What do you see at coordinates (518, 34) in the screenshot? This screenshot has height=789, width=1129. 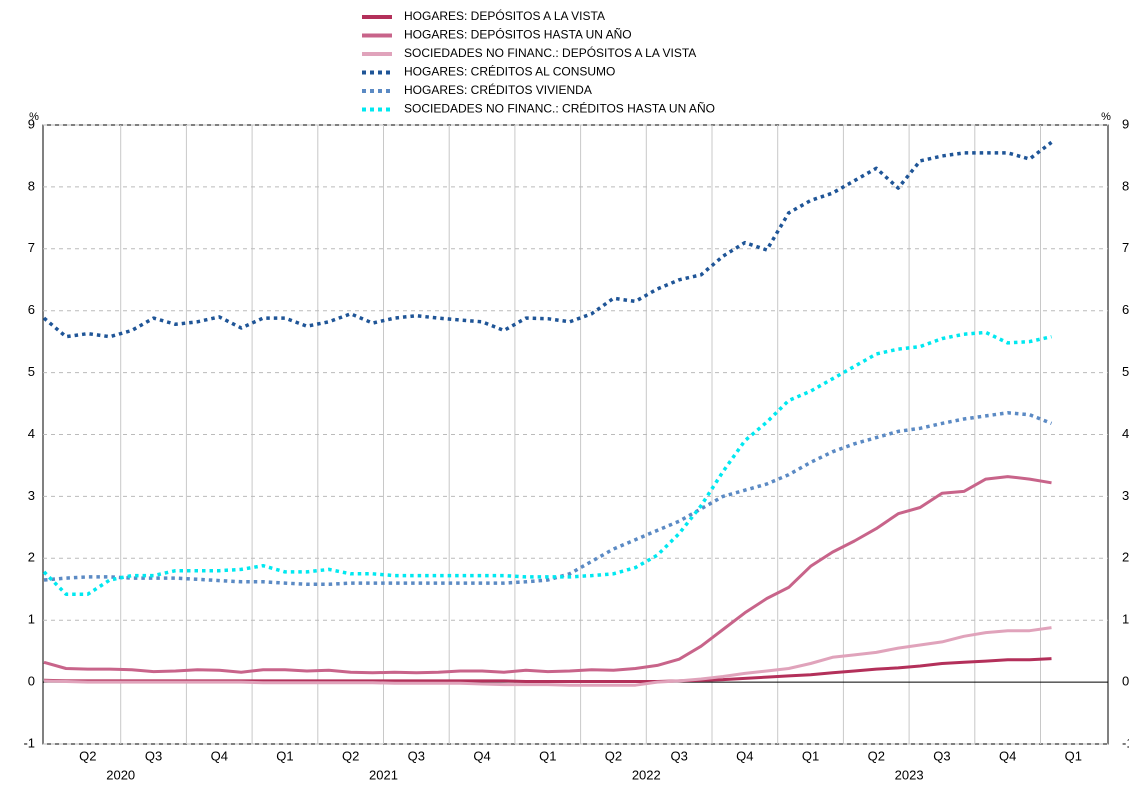 I see `legend-label: HOGARES: DEPÓSITOS HASTA UN AÑO` at bounding box center [518, 34].